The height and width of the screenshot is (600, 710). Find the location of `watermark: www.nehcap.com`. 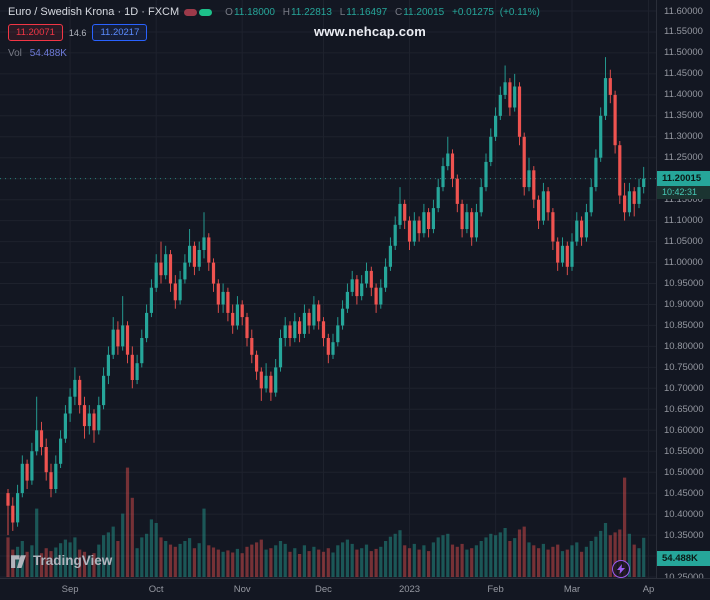

watermark: www.nehcap.com is located at coordinates (370, 31).